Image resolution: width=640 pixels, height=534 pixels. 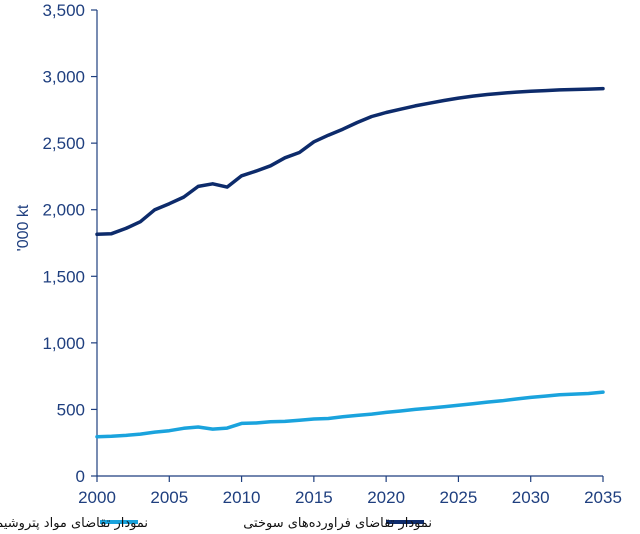 I want to click on x-tick-label: 2030, so click(x=531, y=497).